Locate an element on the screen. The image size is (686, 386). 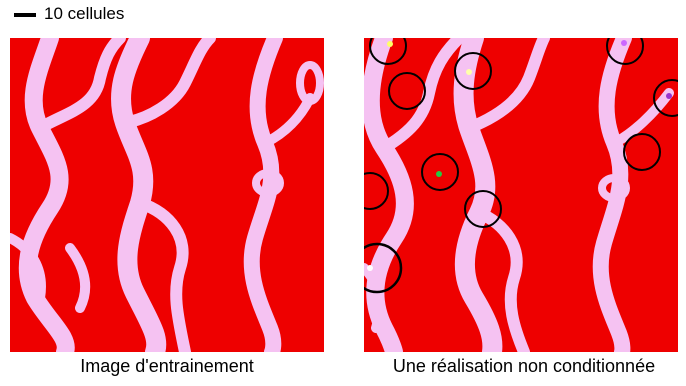
caption-realization: Une réalisation non conditionnée is located at coordinates (524, 366).